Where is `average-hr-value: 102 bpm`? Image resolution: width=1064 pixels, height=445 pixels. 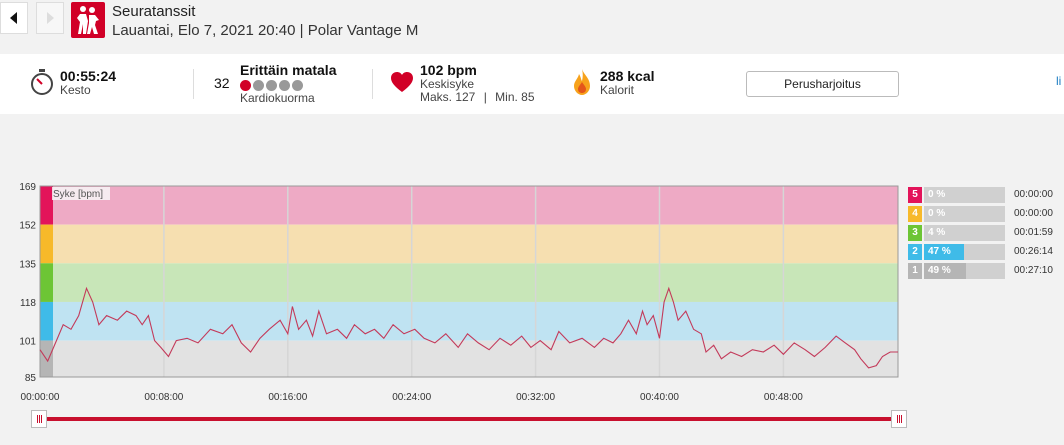
average-hr-value: 102 bpm is located at coordinates (448, 70).